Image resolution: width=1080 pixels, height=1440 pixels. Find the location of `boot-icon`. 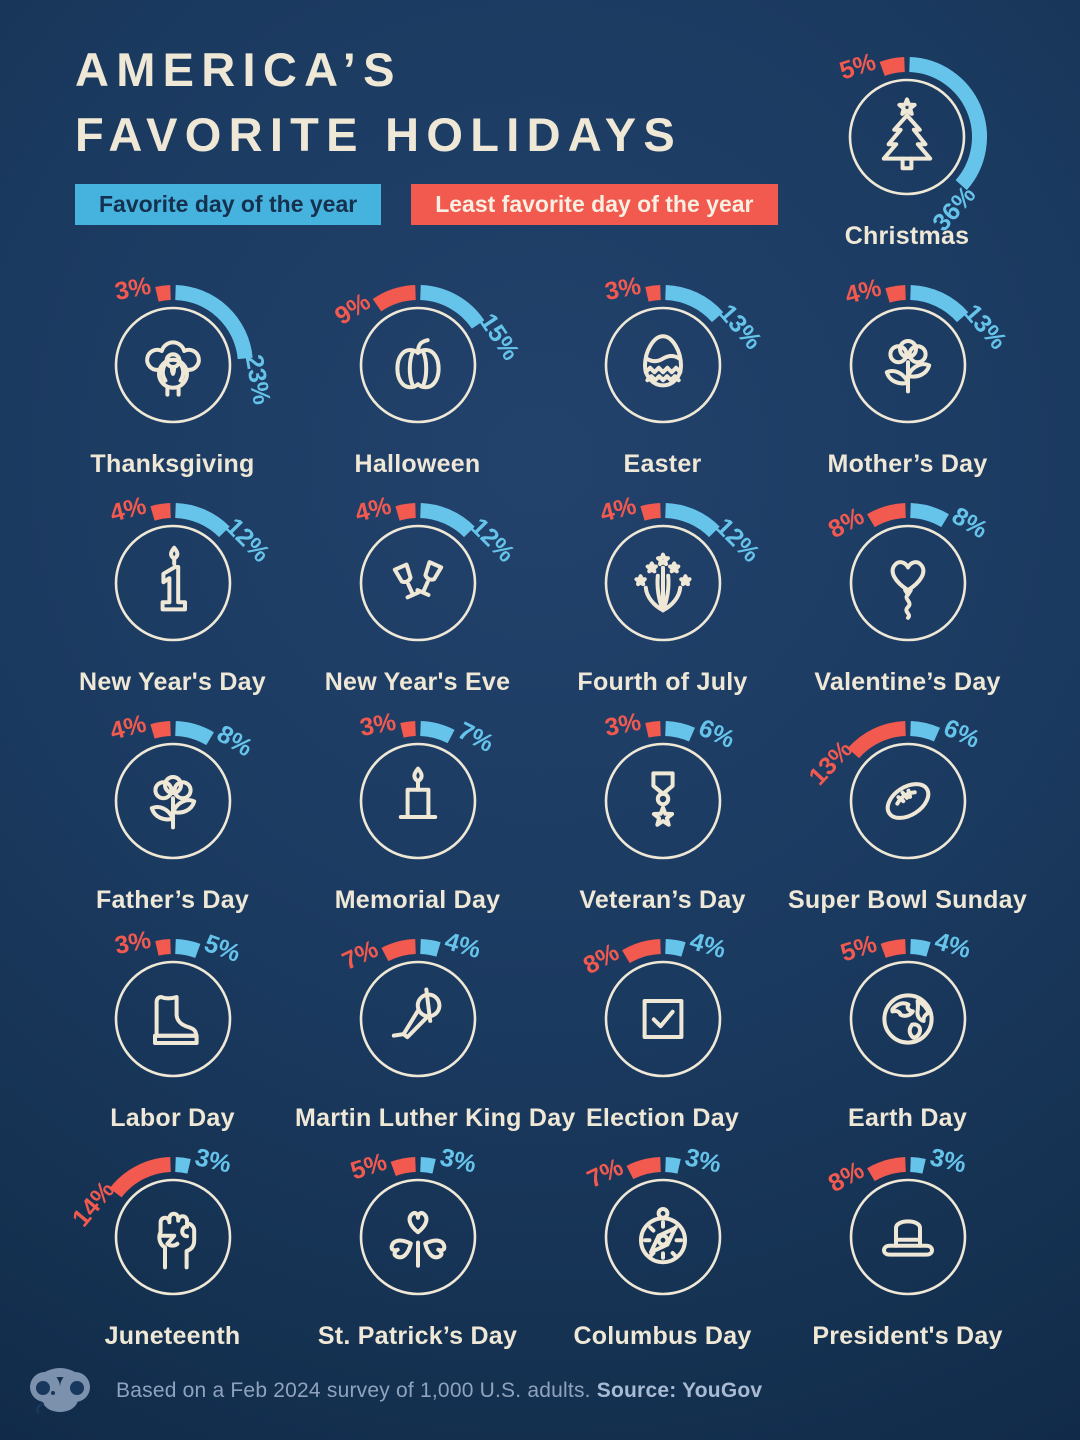

boot-icon is located at coordinates (175, 1020).